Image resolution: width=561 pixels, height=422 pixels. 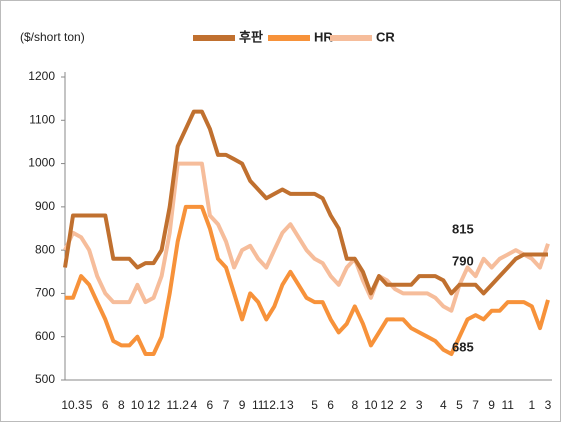 What do you see at coordinates (251, 36) in the screenshot?
I see `legend-label: 후판` at bounding box center [251, 36].